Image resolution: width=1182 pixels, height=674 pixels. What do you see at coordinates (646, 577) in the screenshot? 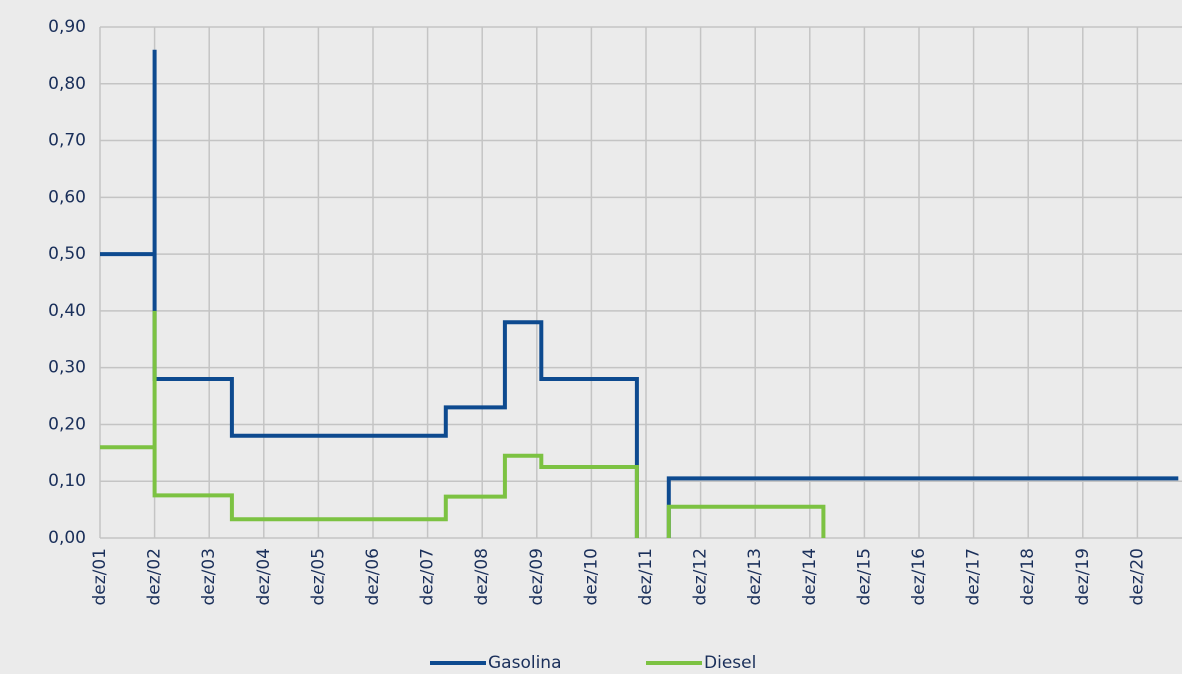
I see `x-tick-label: dez/11` at bounding box center [646, 577].